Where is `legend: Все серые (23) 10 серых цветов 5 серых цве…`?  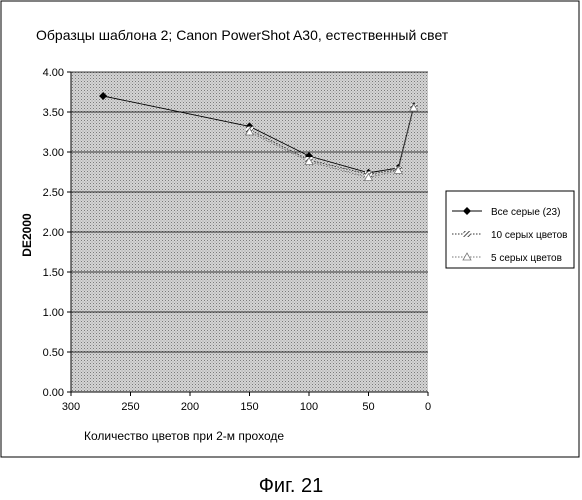
legend: Все серые (23) 10 серых цветов 5 серых цве… is located at coordinates (510, 229).